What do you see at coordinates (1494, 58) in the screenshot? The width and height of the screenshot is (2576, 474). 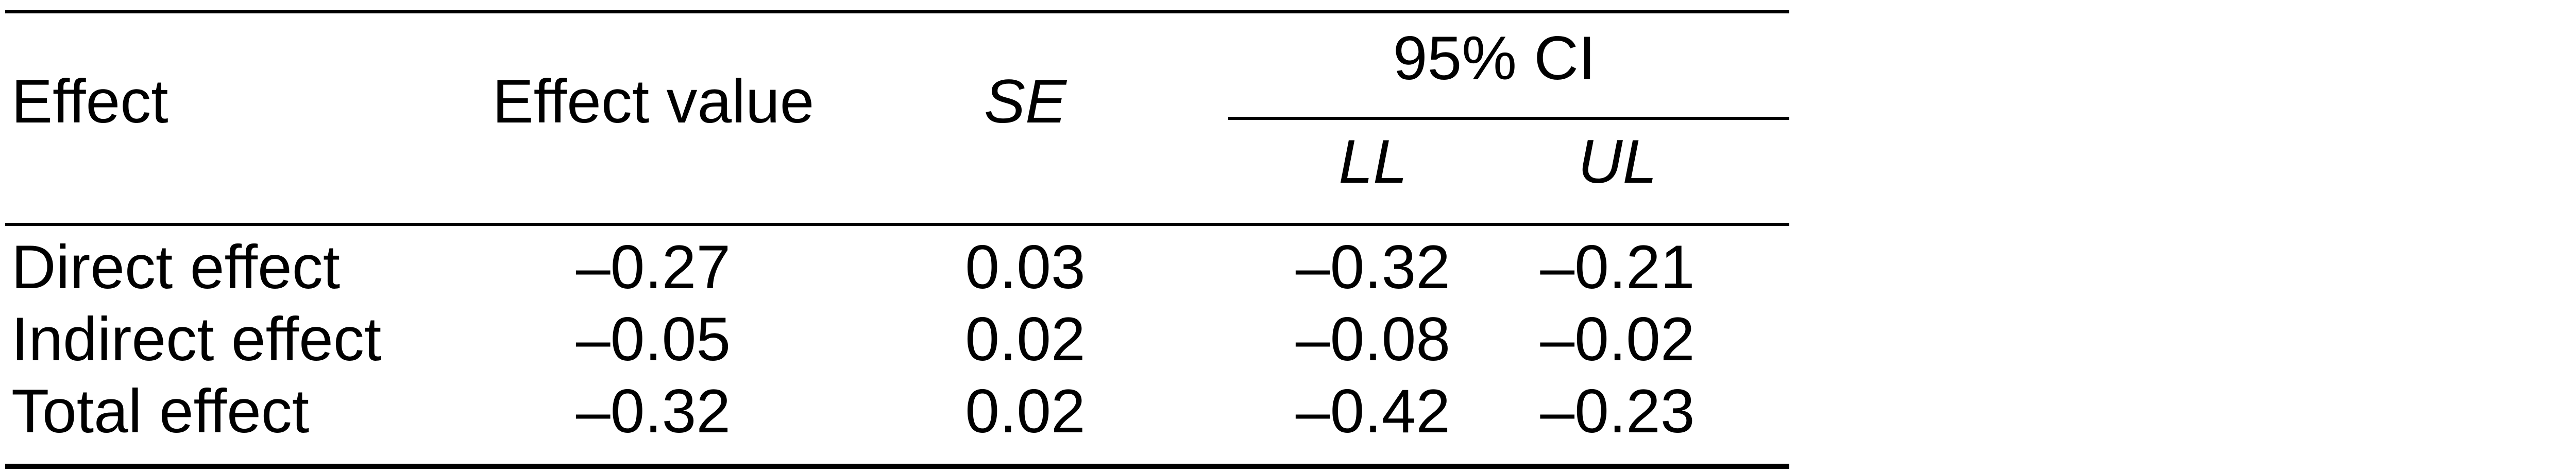 I see `col-header-95ci: 95% CI` at bounding box center [1494, 58].